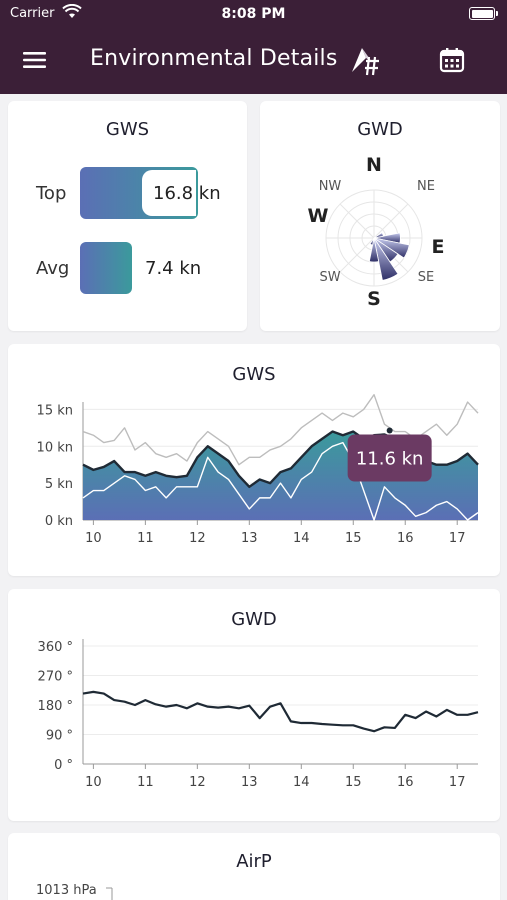  Describe the element at coordinates (55, 410) in the screenshot. I see `y-tick-label: 15 kn` at that location.